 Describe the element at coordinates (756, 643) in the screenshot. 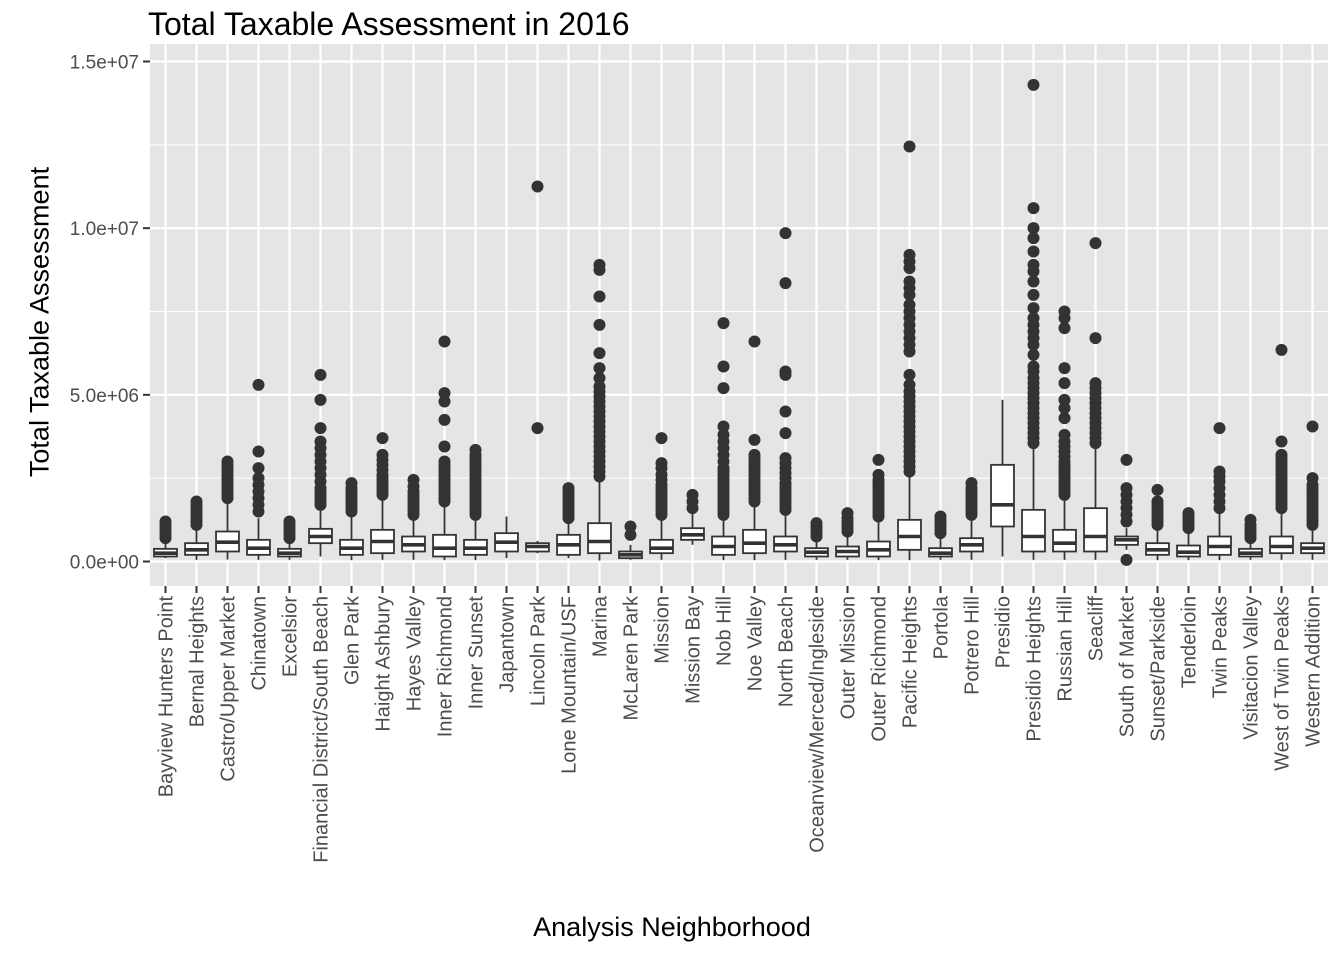

I see `x-tick-label: Noe Valley` at that location.